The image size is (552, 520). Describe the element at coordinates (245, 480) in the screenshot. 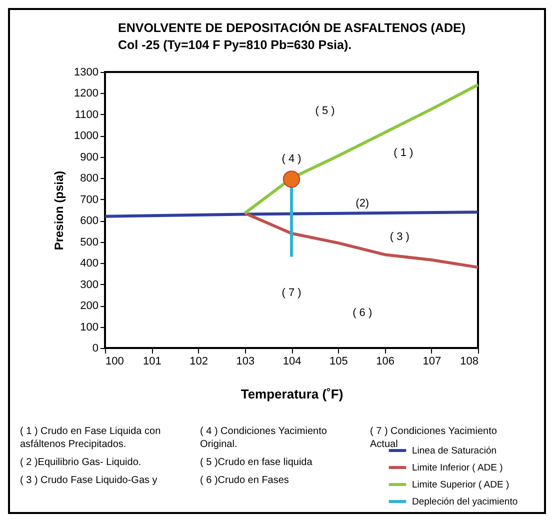

I see `text: ( 6 )Crudo en Fases` at that location.